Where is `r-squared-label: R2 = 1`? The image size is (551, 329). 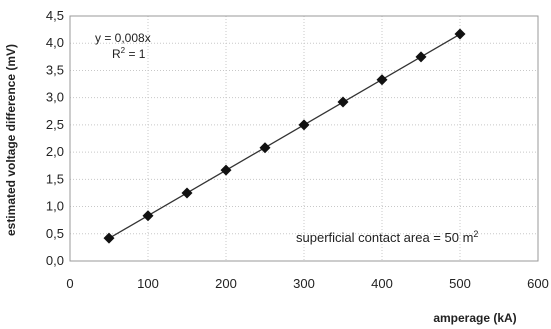 r-squared-label: R2 = 1 is located at coordinates (129, 53).